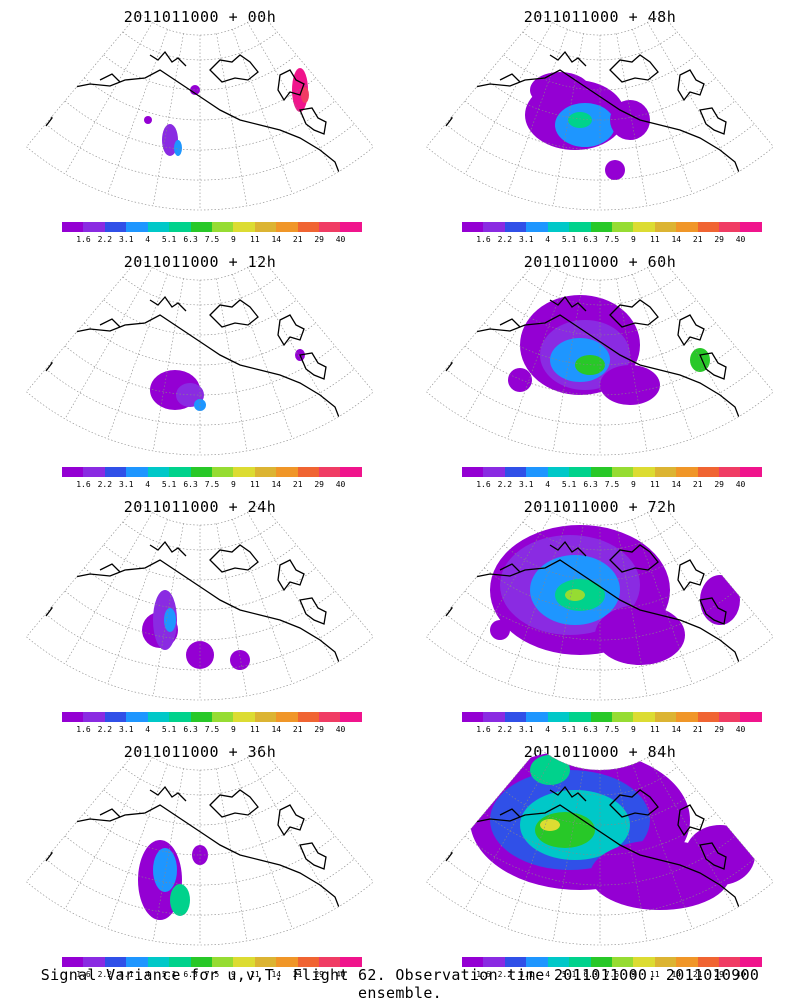  What do you see at coordinates (633, 729) in the screenshot?
I see `colorbar-tick-label: 9` at bounding box center [633, 729].